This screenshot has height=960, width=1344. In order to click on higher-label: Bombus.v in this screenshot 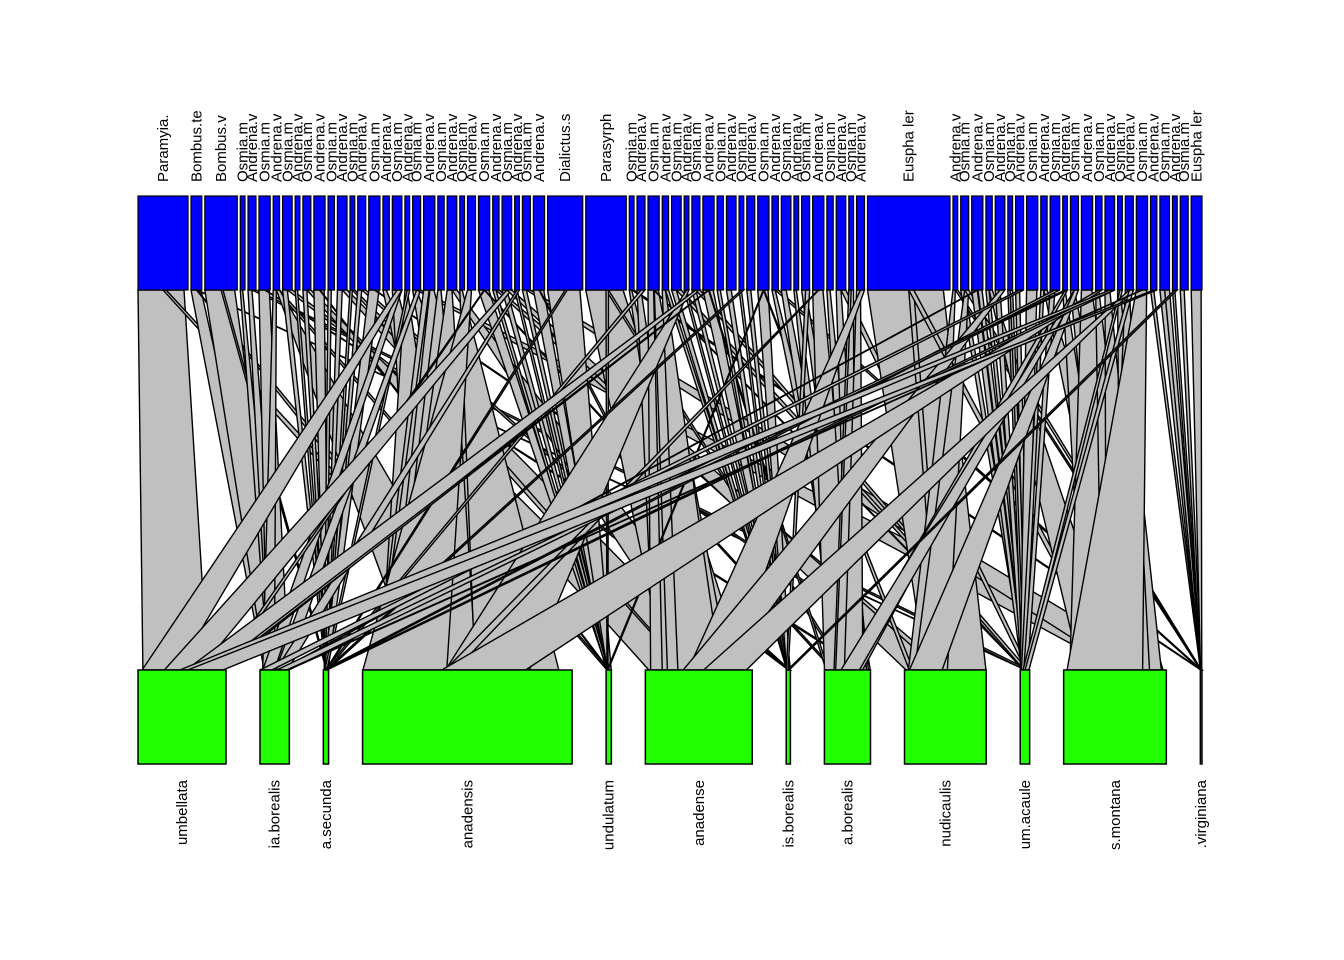, I will do `click(221, 148)`.